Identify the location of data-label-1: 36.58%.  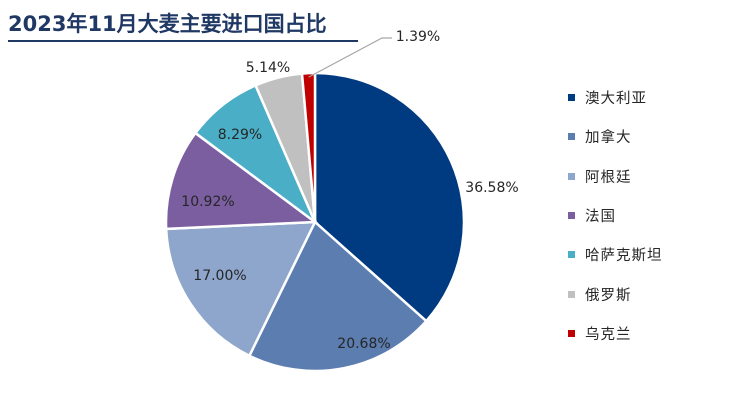
(491, 188).